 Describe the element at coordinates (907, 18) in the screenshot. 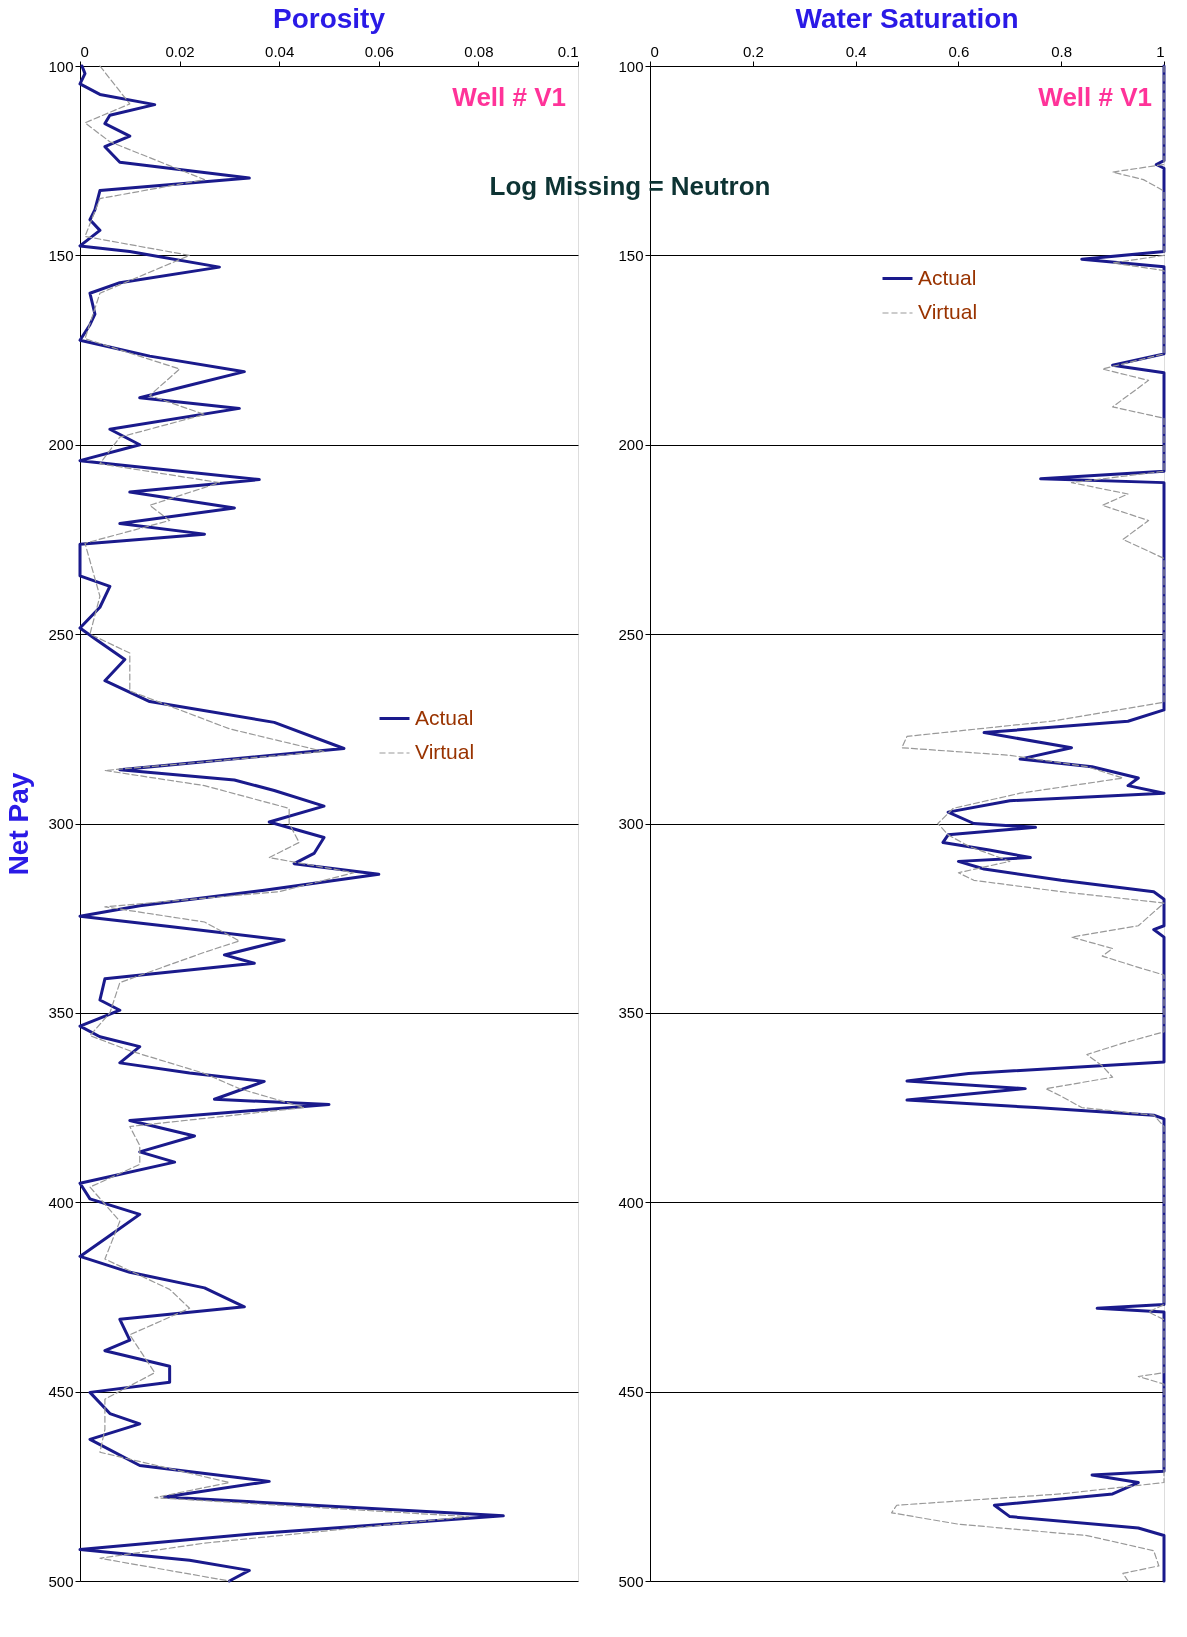

I see `chart-title: Water Saturation` at that location.